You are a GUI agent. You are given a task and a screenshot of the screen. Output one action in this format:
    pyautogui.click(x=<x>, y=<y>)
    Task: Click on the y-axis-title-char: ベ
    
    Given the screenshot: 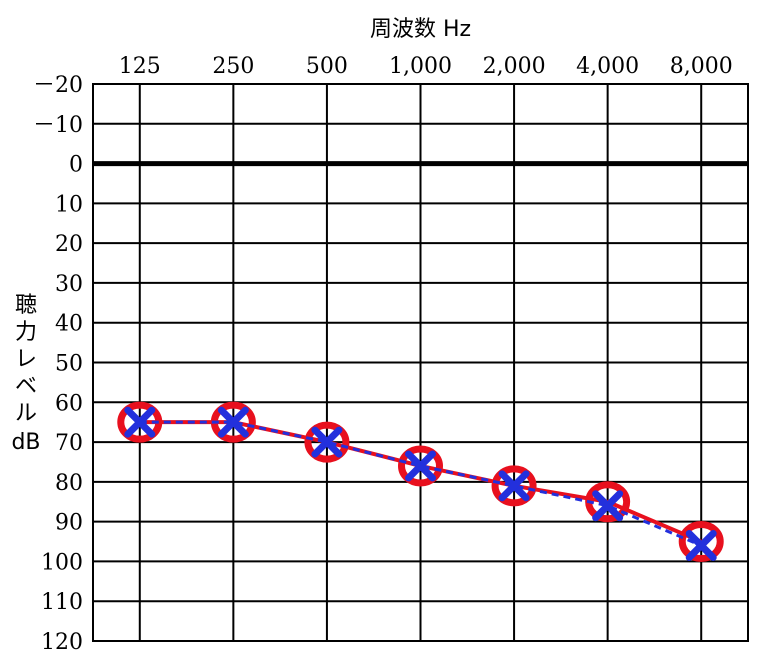 What is the action you would take?
    pyautogui.click(x=26, y=386)
    